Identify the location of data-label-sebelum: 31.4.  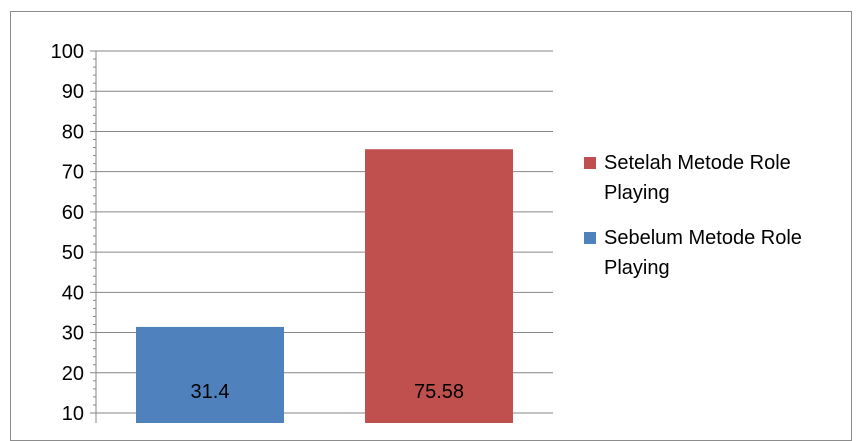
(210, 392).